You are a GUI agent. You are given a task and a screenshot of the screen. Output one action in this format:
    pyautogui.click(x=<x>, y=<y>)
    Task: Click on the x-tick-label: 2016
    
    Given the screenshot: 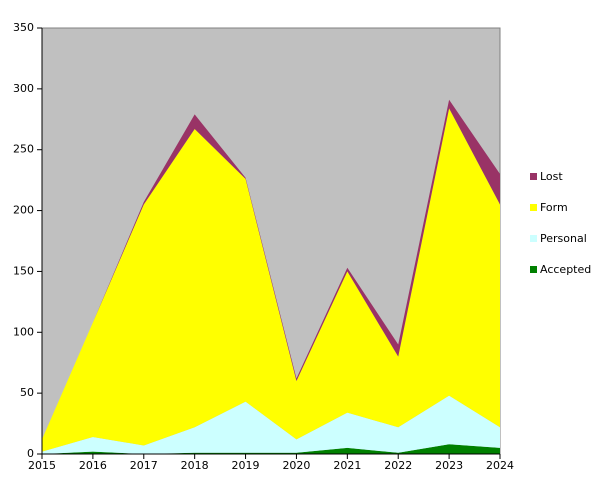 What is the action you would take?
    pyautogui.click(x=93, y=465)
    